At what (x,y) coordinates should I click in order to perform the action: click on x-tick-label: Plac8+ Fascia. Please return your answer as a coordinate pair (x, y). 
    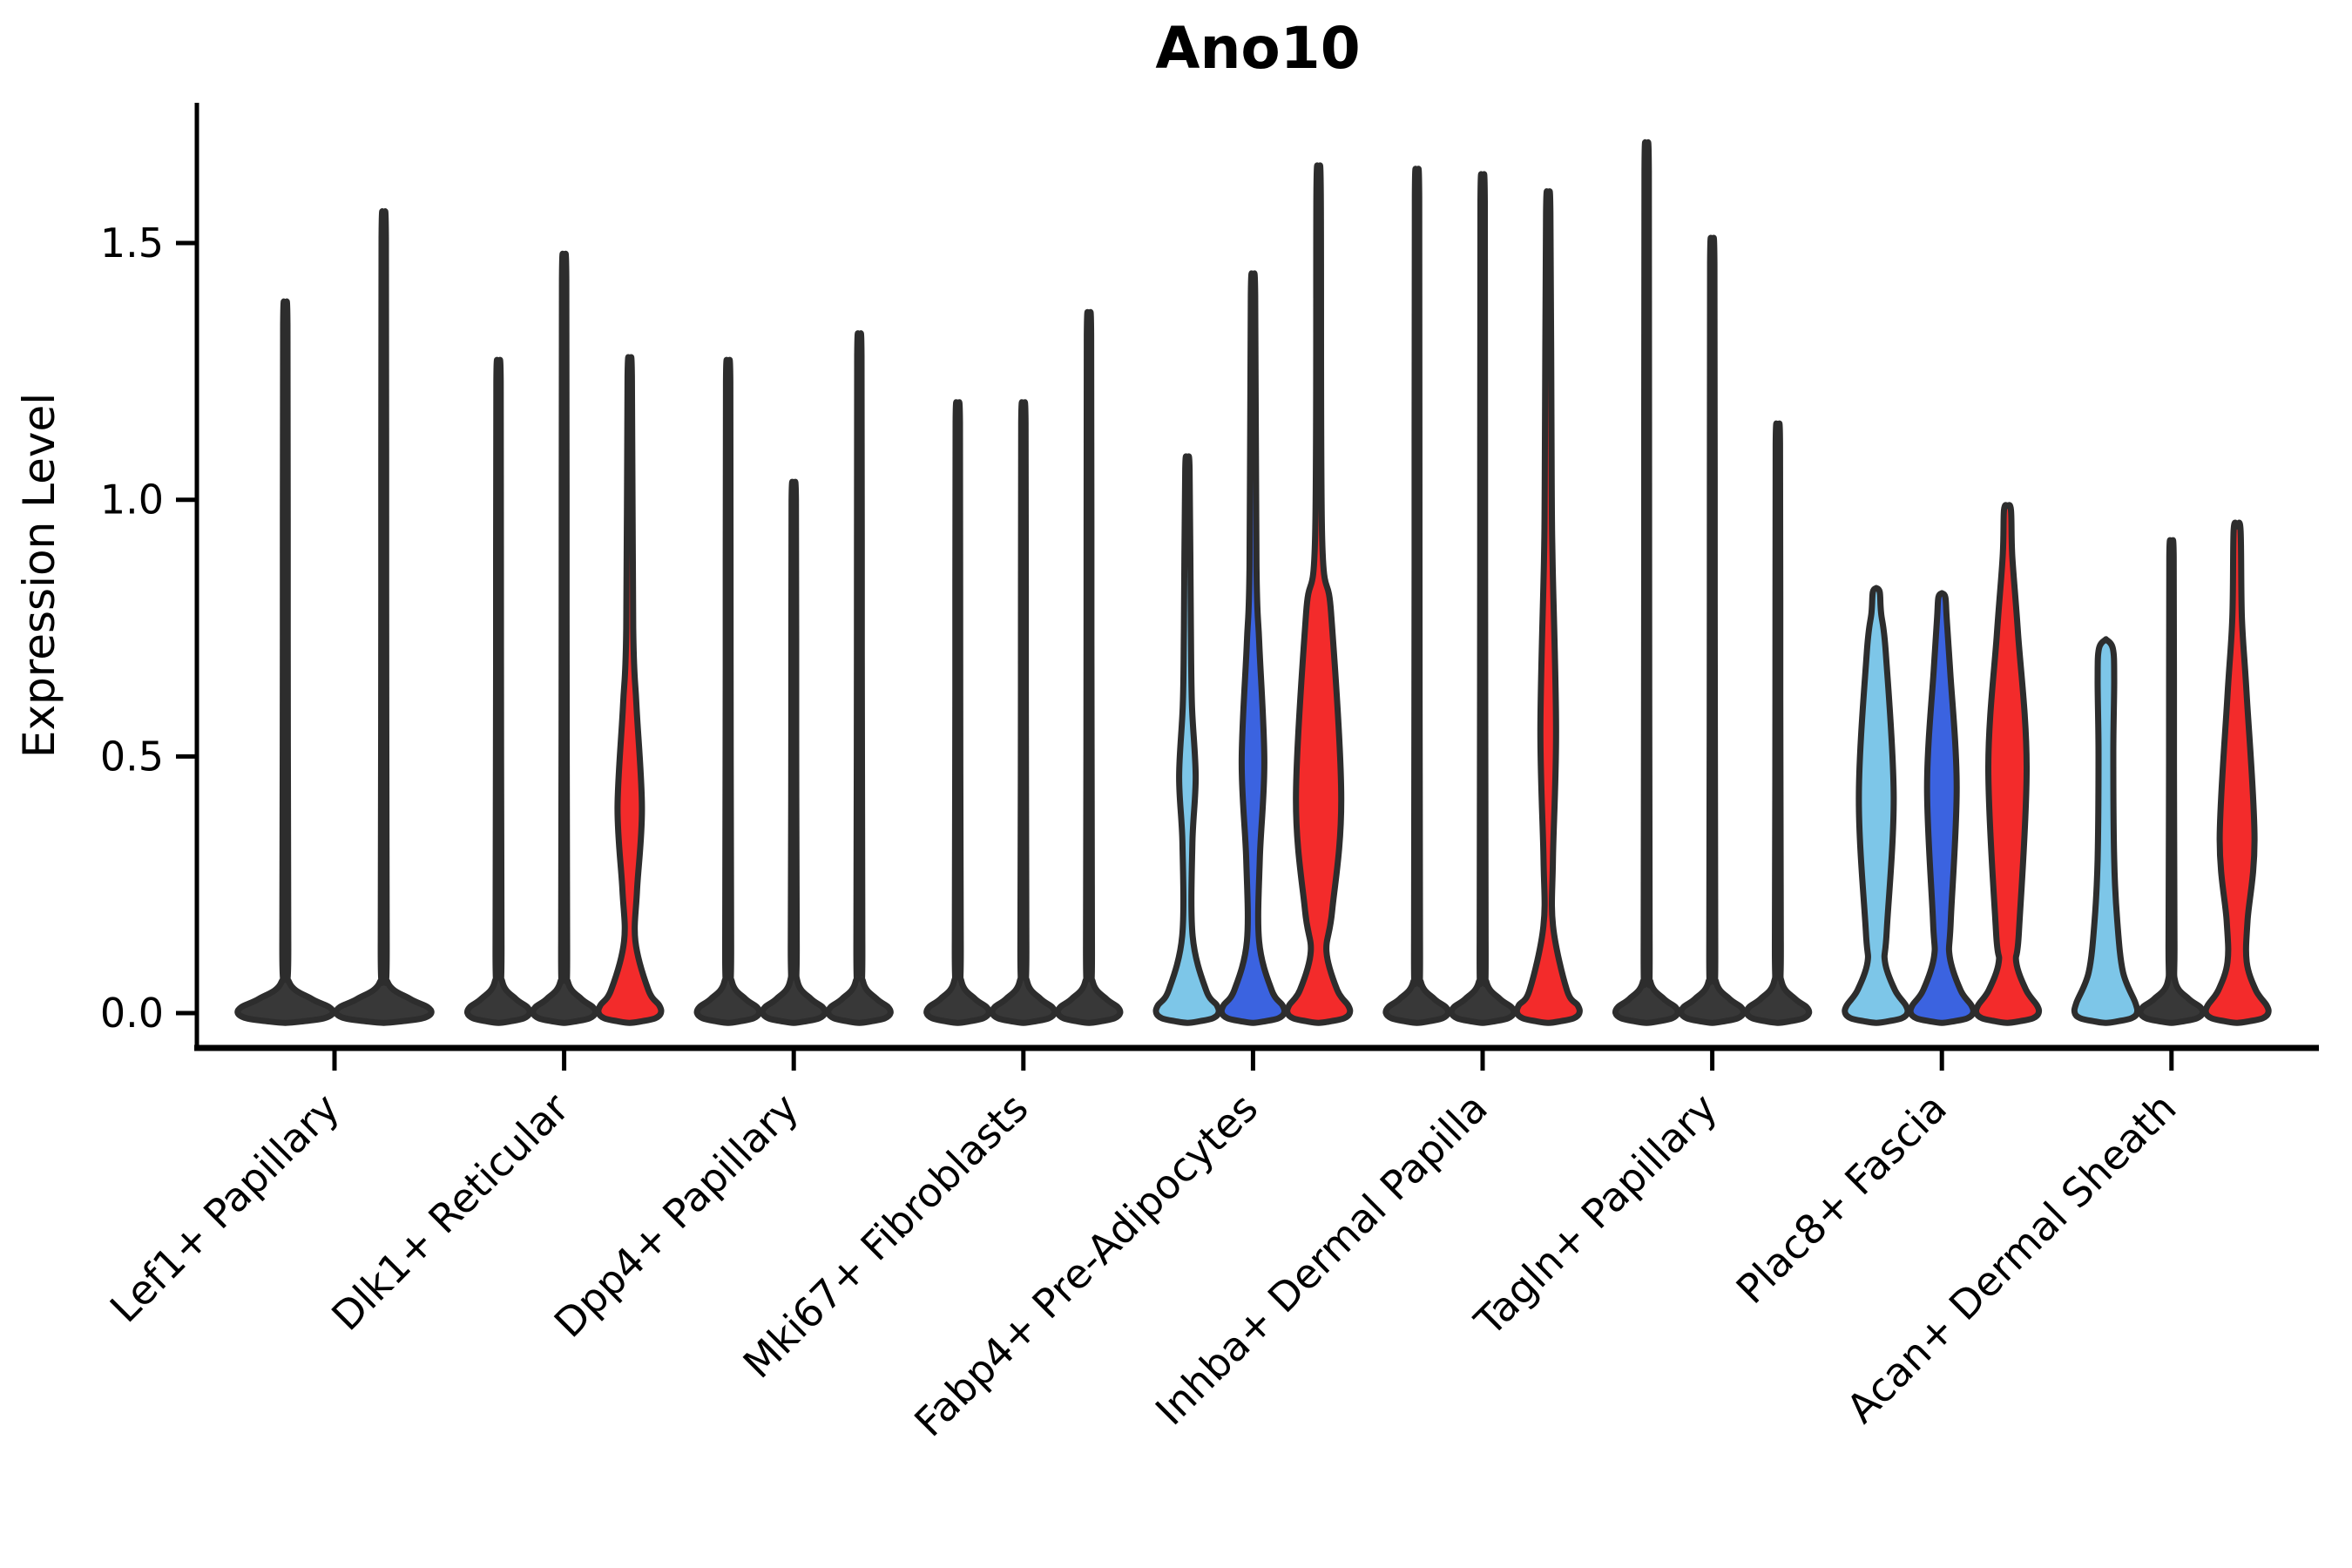
    Looking at the image, I should click on (1841, 1199).